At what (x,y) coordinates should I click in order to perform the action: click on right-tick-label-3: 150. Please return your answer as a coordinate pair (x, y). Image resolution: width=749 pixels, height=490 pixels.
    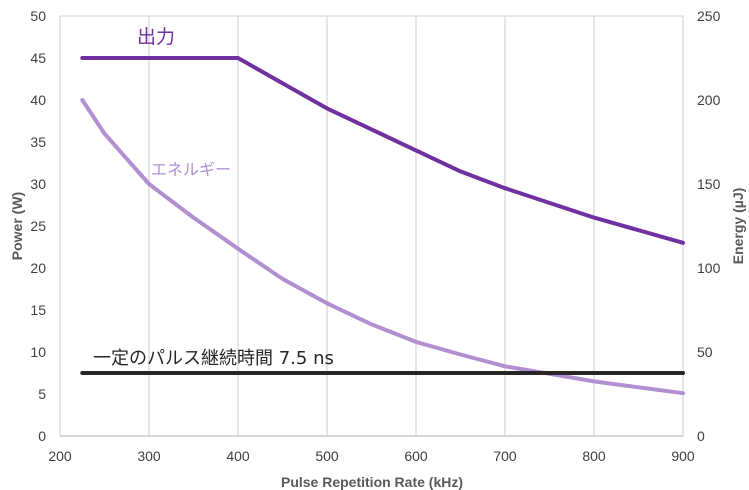
    Looking at the image, I should click on (709, 184).